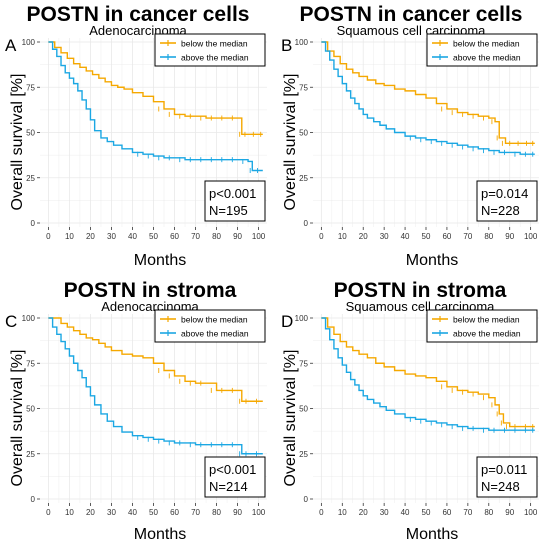  Describe the element at coordinates (155, 88) in the screenshot. I see `panel-a-curve-below-median` at that location.